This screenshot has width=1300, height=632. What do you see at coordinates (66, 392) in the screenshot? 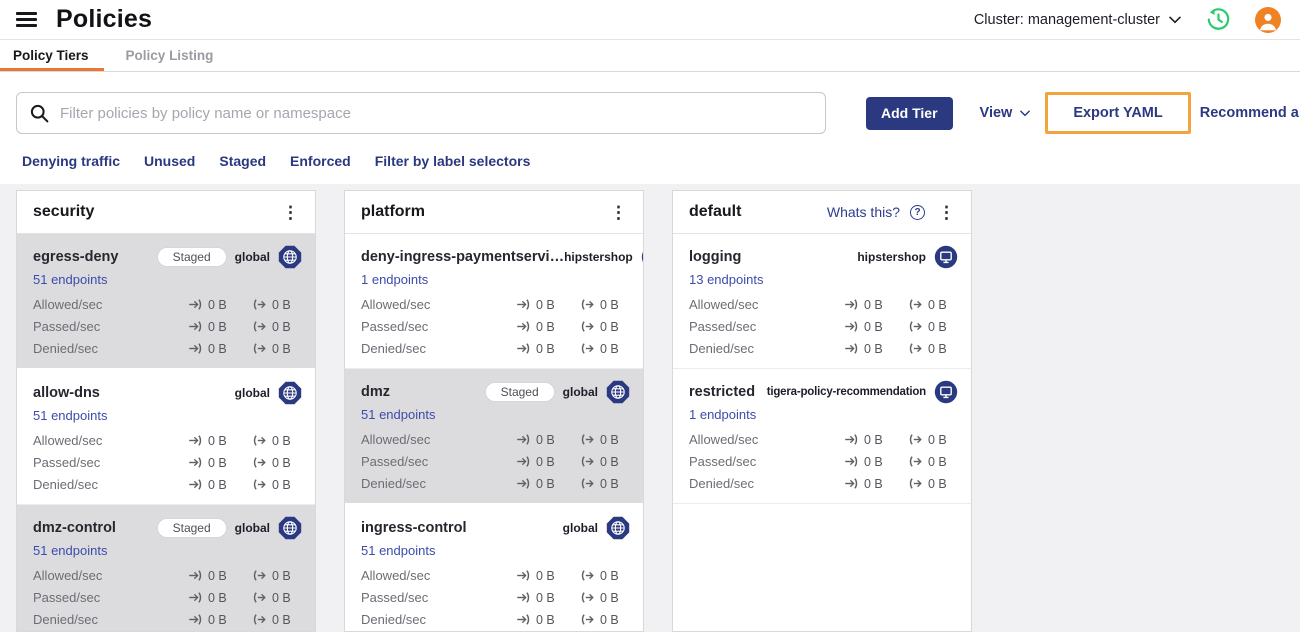
I see `policy-name: allow-dns` at bounding box center [66, 392].